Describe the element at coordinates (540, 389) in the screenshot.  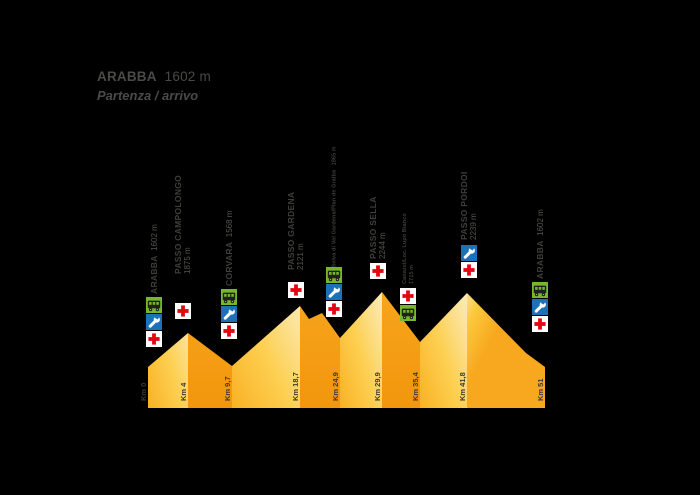
I see `km-marker: Km 51` at that location.